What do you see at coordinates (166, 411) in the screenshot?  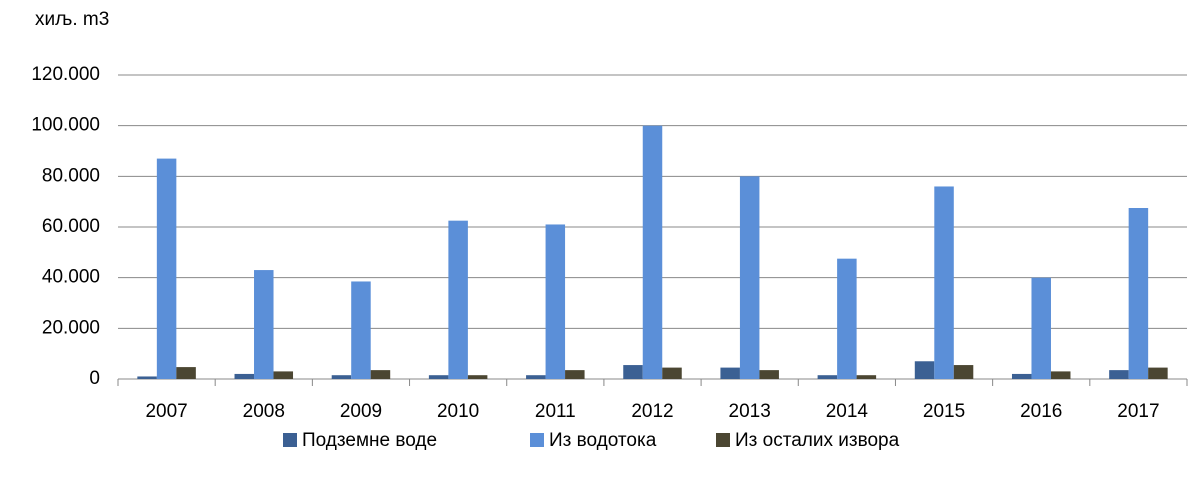 I see `x-tick-label: 2007` at bounding box center [166, 411].